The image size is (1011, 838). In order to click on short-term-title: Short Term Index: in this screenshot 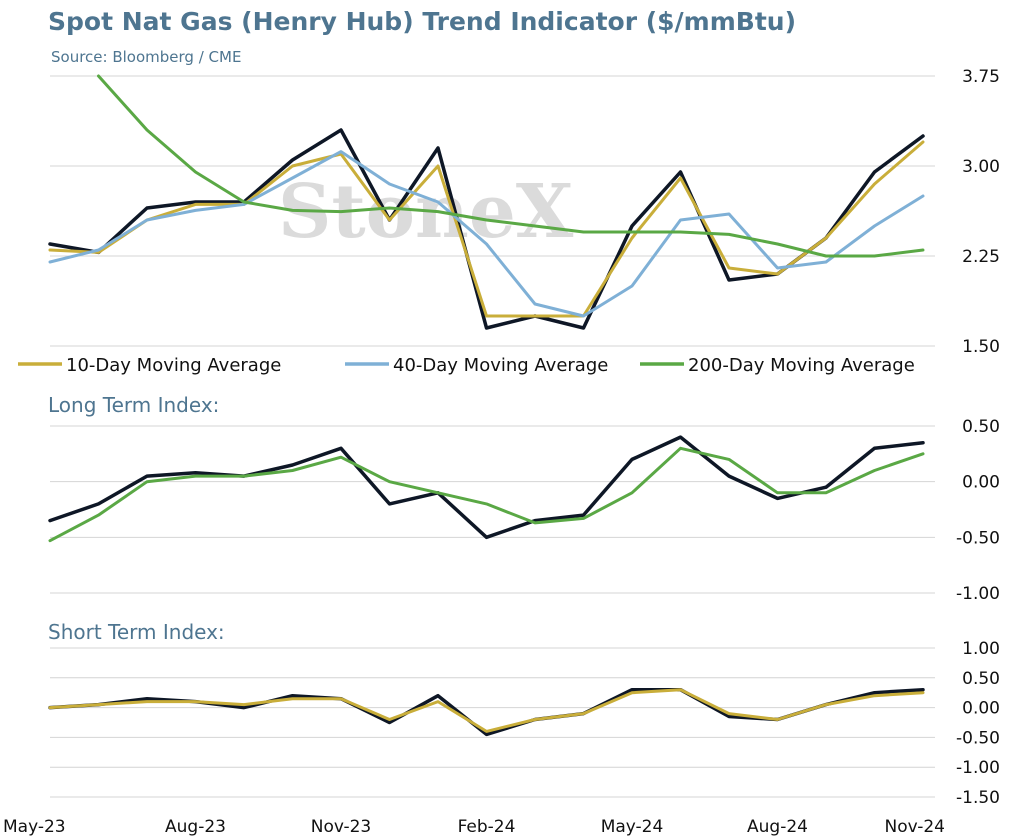, I will do `click(136, 632)`.